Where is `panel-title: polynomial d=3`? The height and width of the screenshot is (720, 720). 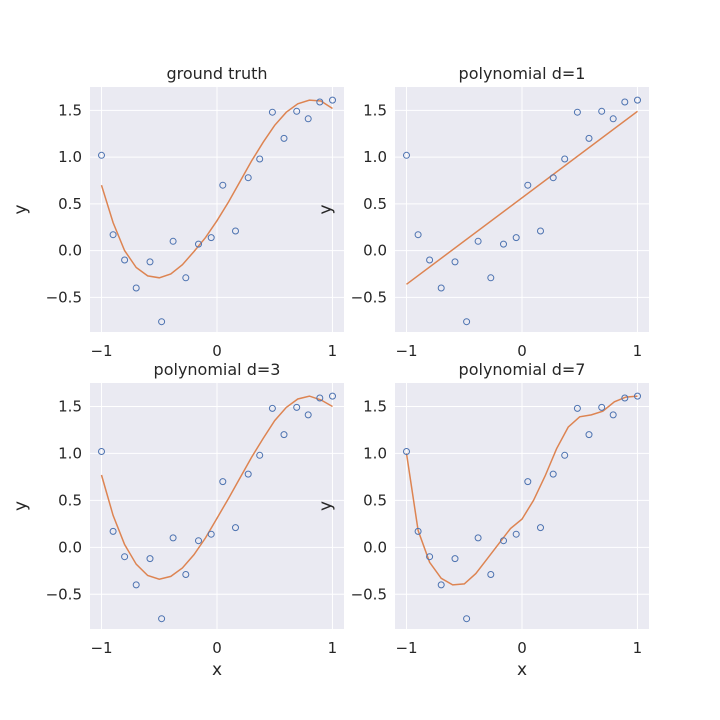
panel-title: polynomial d=3 is located at coordinates (217, 369).